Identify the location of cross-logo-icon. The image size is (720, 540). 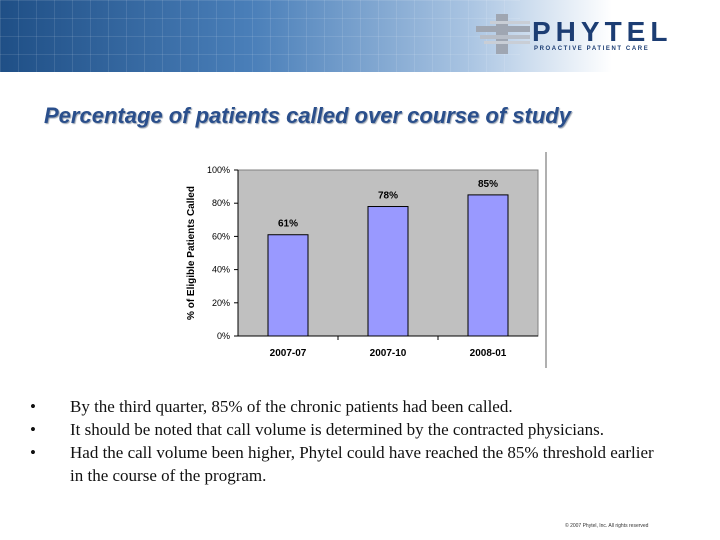
(503, 34).